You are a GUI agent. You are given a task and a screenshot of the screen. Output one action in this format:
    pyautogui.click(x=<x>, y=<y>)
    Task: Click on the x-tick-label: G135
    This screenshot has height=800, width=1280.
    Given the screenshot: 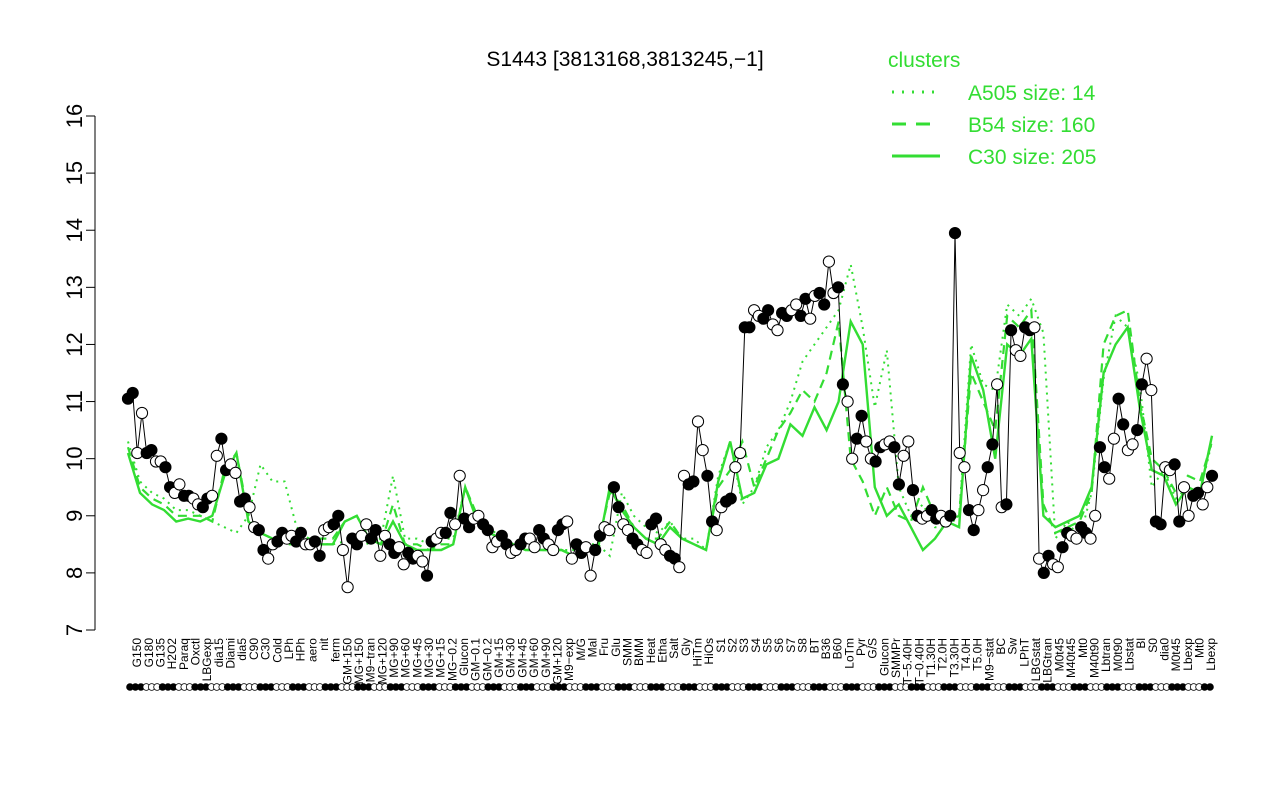 What is the action you would take?
    pyautogui.click(x=161, y=653)
    